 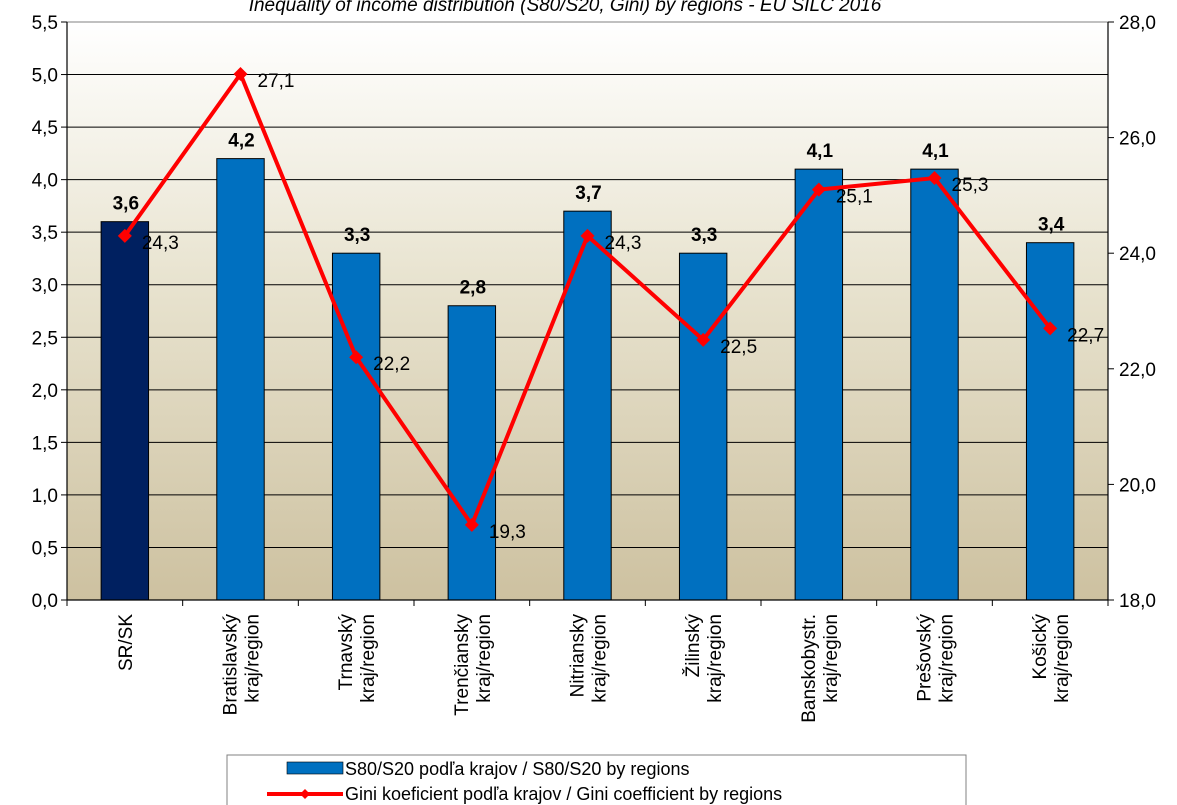 What do you see at coordinates (45, 548) in the screenshot?
I see `left-axis-tick-label: 0,5` at bounding box center [45, 548].